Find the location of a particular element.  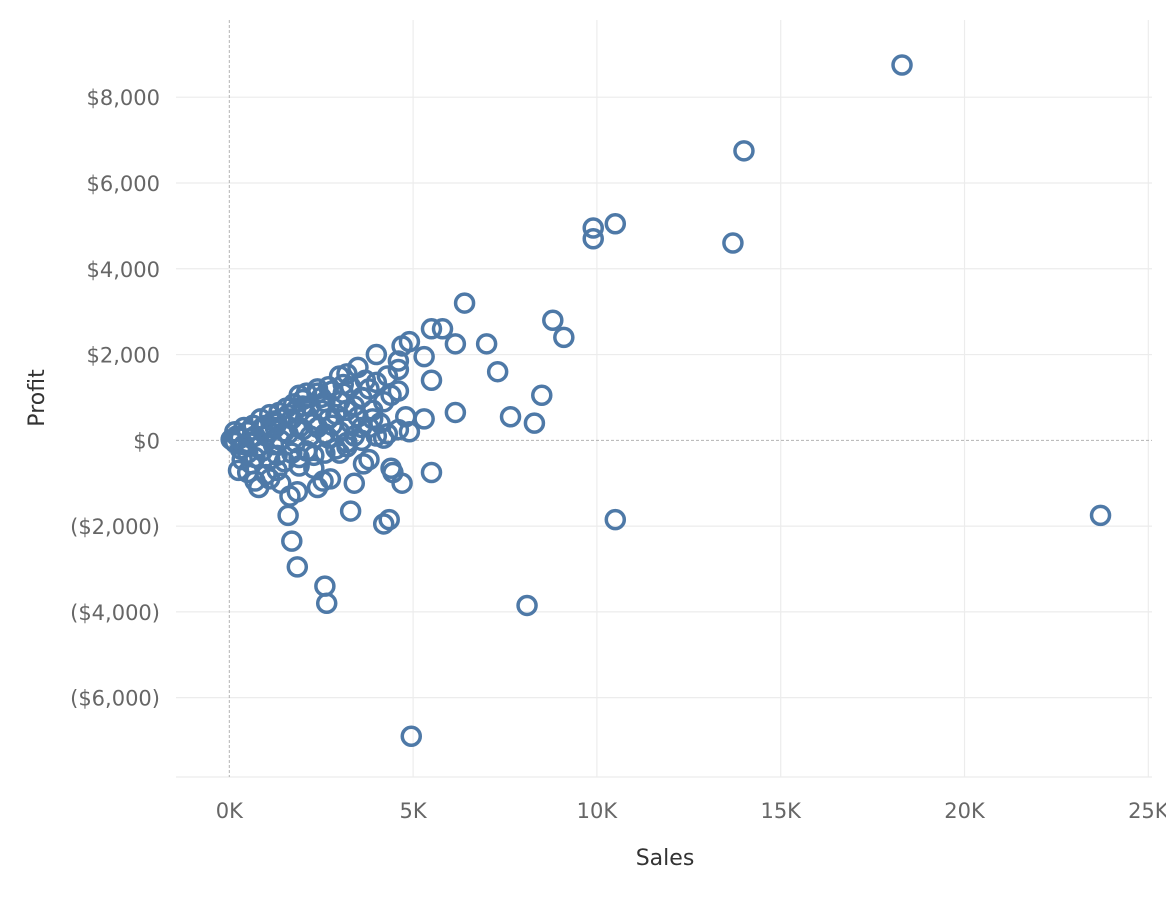

x-tick-label: 20K is located at coordinates (965, 811).